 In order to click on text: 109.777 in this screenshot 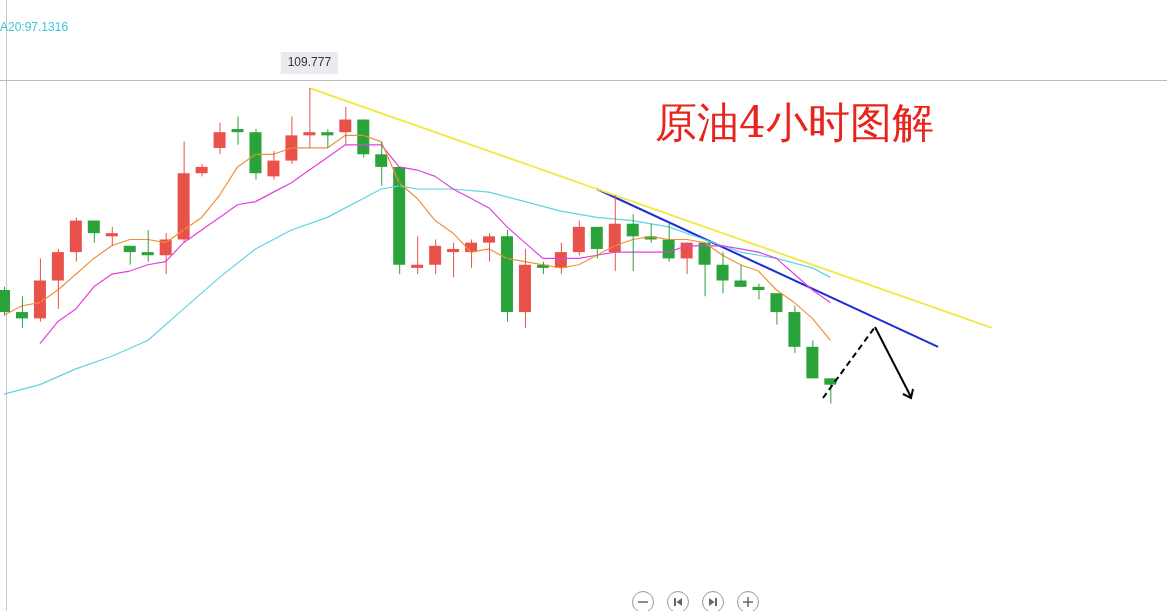, I will do `click(309, 62)`.